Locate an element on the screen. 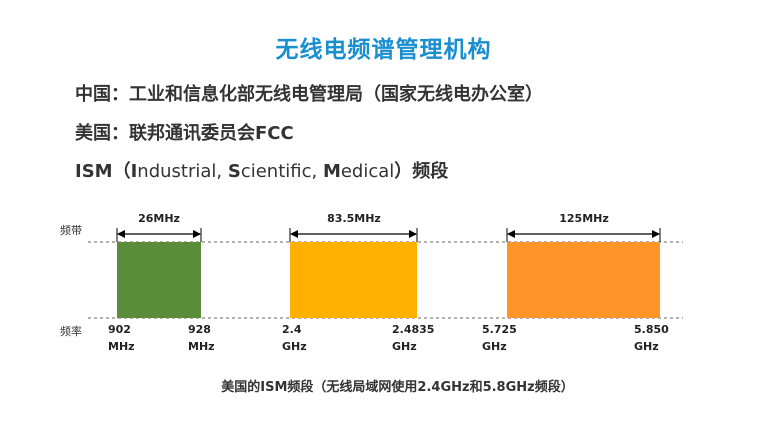 This screenshot has height=448, width=767. ism-i-rest: ndustrial, is located at coordinates (182, 171).